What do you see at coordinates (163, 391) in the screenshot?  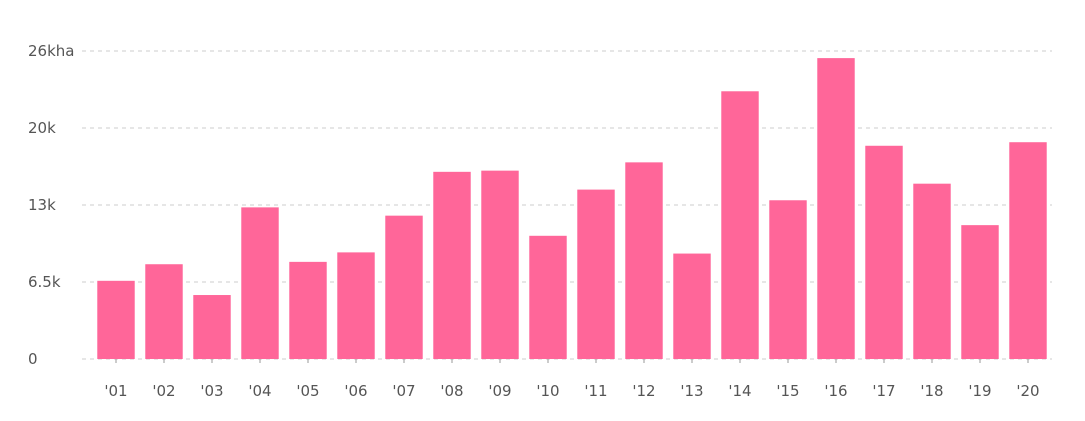 I see `x-tick-label: '02` at bounding box center [163, 391].